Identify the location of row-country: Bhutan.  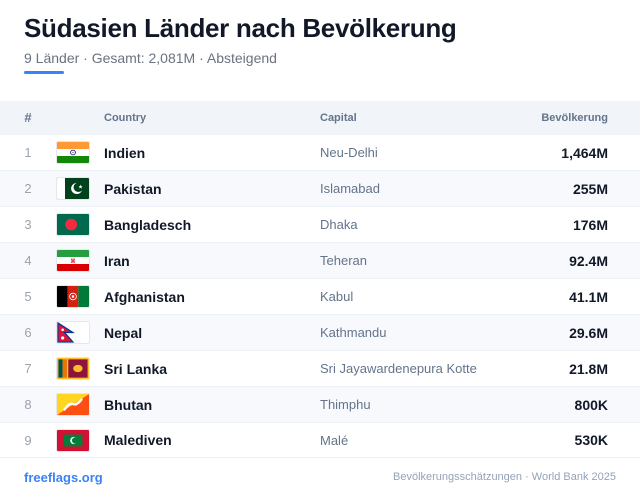
(128, 404).